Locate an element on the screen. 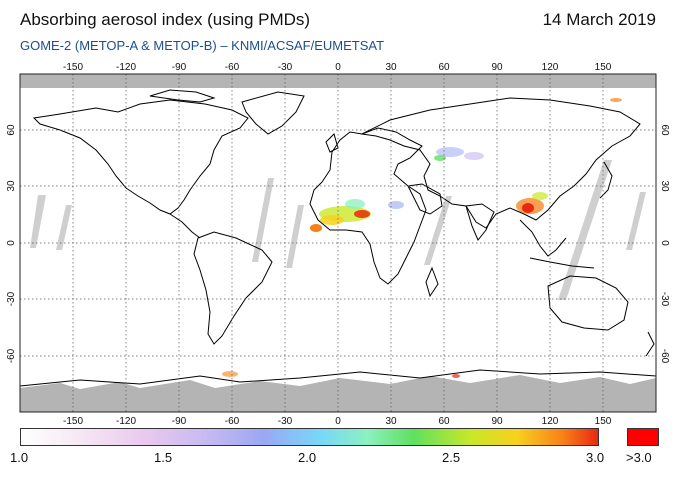 The image size is (676, 480). lat-tick-left: -30 is located at coordinates (11, 298).